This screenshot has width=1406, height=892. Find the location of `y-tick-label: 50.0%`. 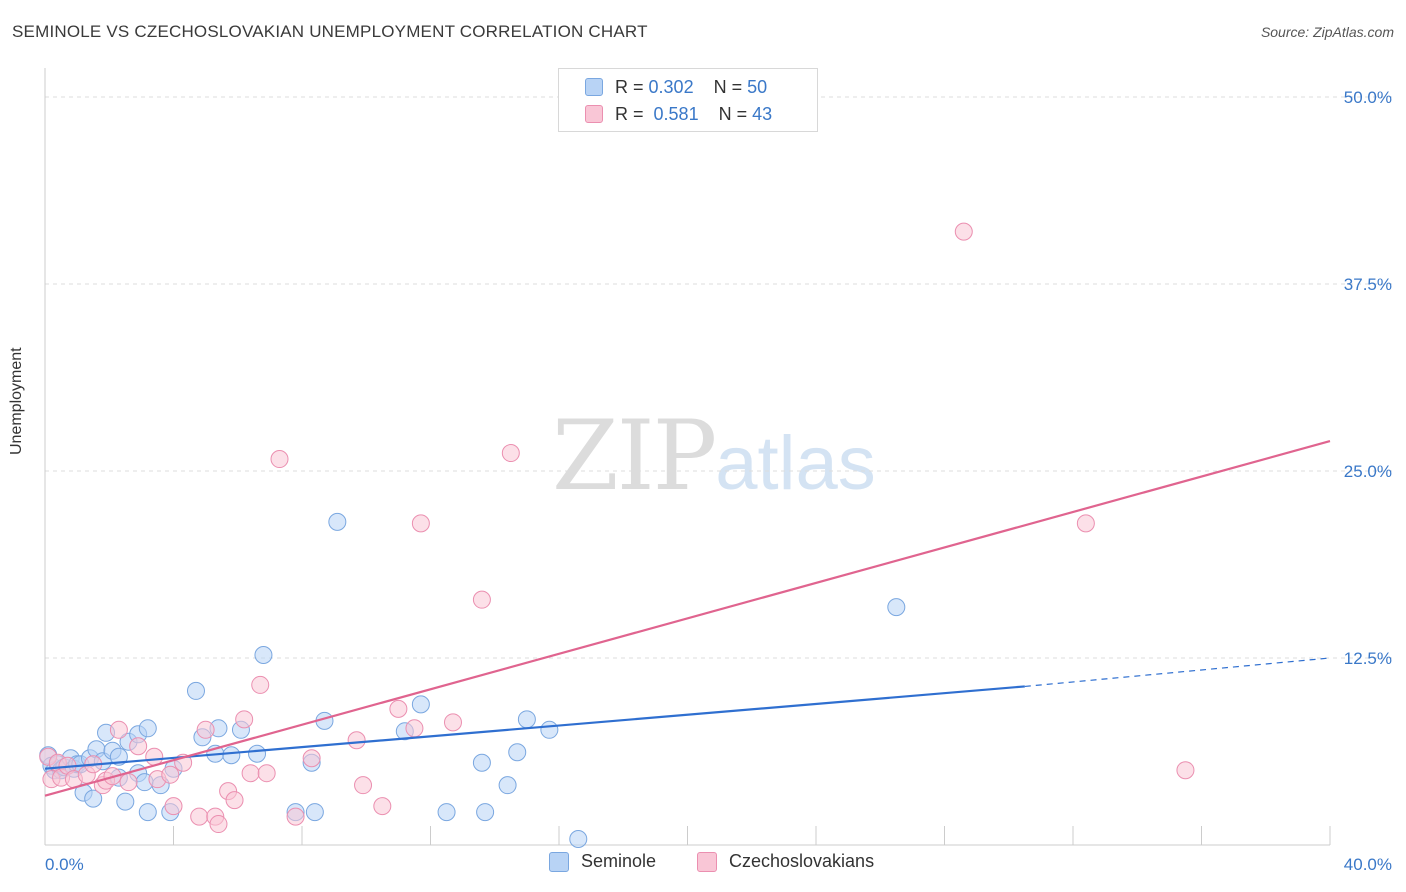

y-tick-label: 50.0% is located at coordinates (1368, 97).